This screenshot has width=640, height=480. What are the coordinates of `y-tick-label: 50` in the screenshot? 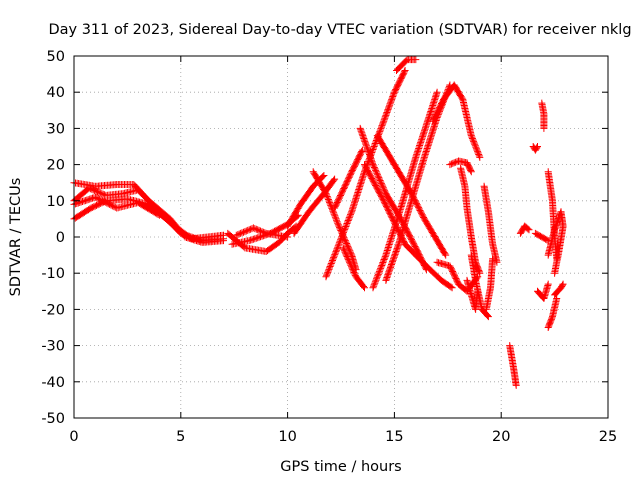 It's located at (56, 57).